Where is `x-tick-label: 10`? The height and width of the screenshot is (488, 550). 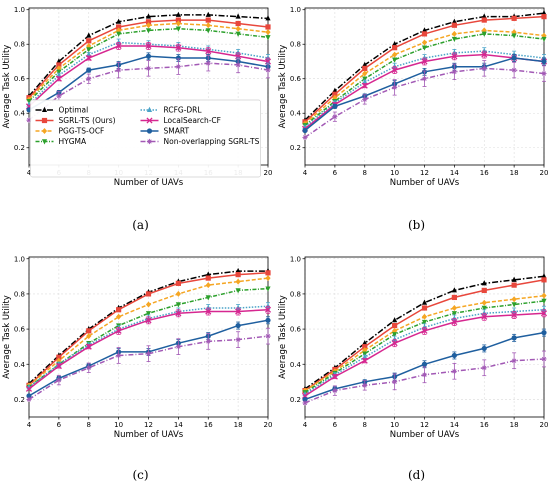 x-tick-label: 10 is located at coordinates (118, 425).